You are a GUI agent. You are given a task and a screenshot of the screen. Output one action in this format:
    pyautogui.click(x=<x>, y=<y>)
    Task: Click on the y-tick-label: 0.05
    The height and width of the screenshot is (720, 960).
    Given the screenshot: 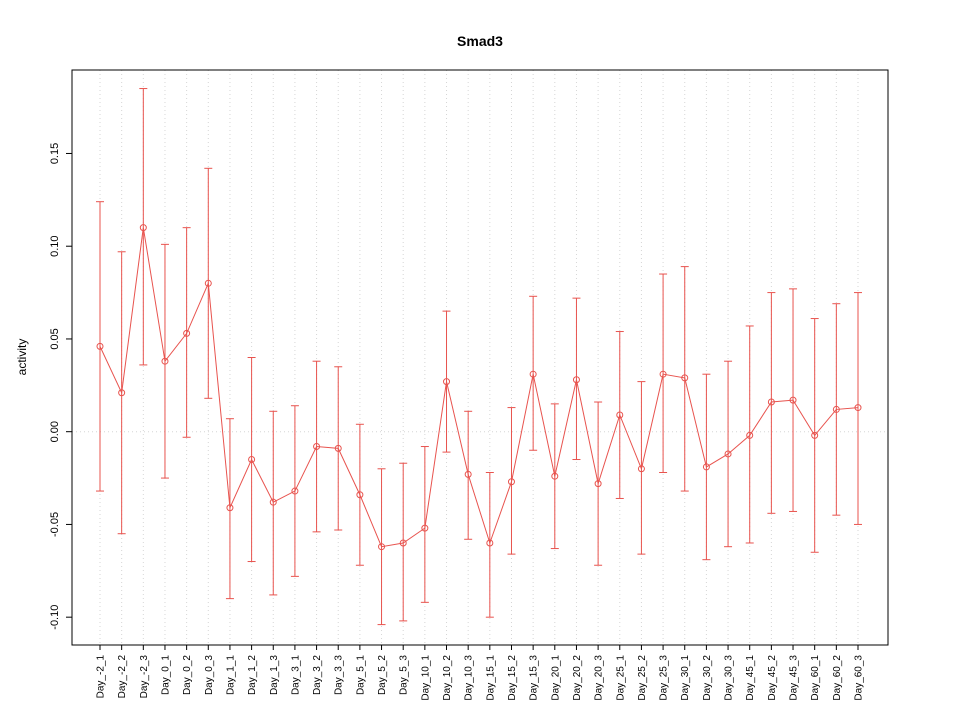 What is the action you would take?
    pyautogui.click(x=55, y=338)
    